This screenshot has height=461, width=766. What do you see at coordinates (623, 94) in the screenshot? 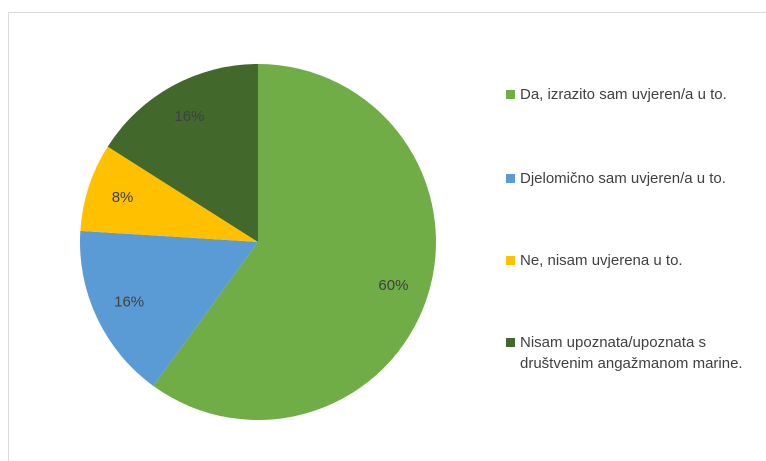
I see `legend-label: Da, izrazito sam uvjeren/a u to.` at bounding box center [623, 94].